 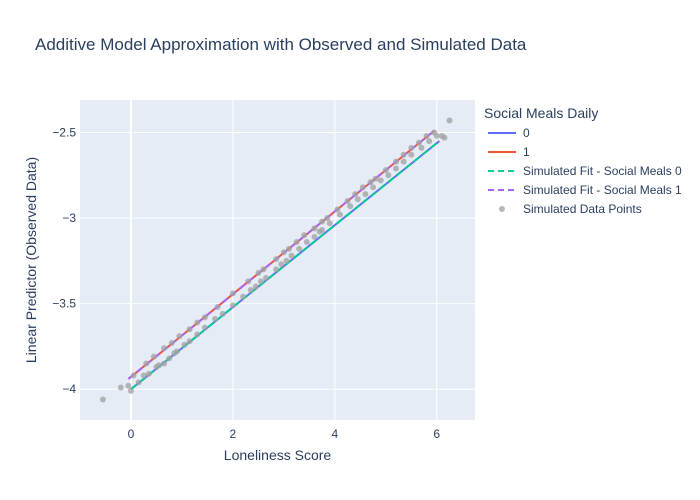 I want to click on legend-item: Simulated Fit - Social Meals 0, so click(x=585, y=171).